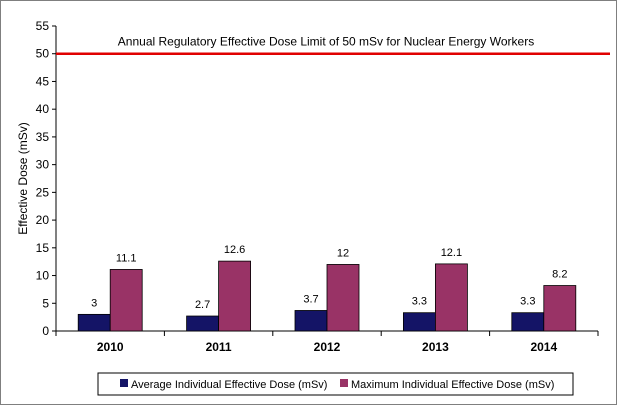 The width and height of the screenshot is (617, 405). Describe the element at coordinates (45, 303) in the screenshot. I see `y-tick-label: 5` at that location.